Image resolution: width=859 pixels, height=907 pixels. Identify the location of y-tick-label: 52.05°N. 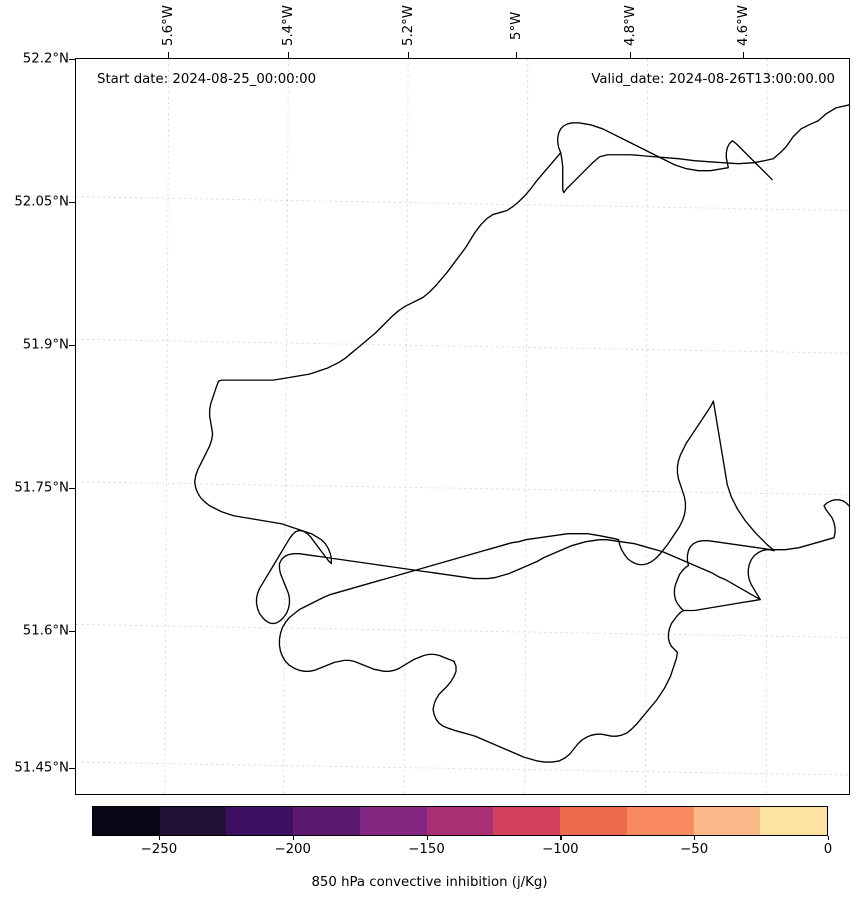
(41, 202).